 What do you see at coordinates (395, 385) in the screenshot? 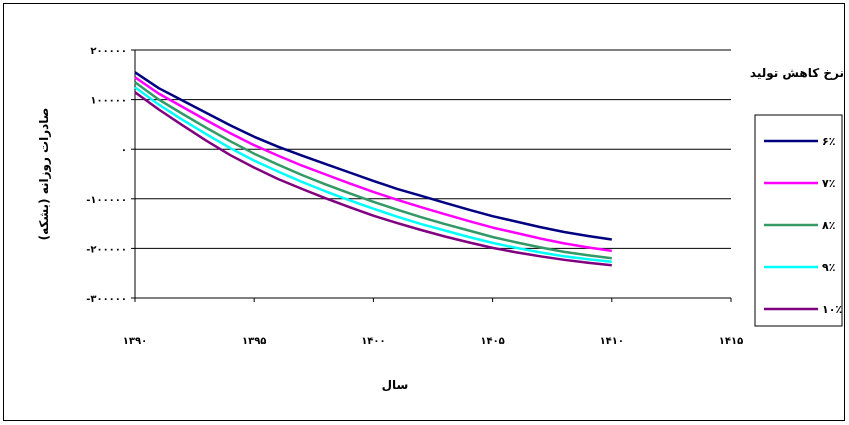
I see `x-axis-title: سال` at bounding box center [395, 385].